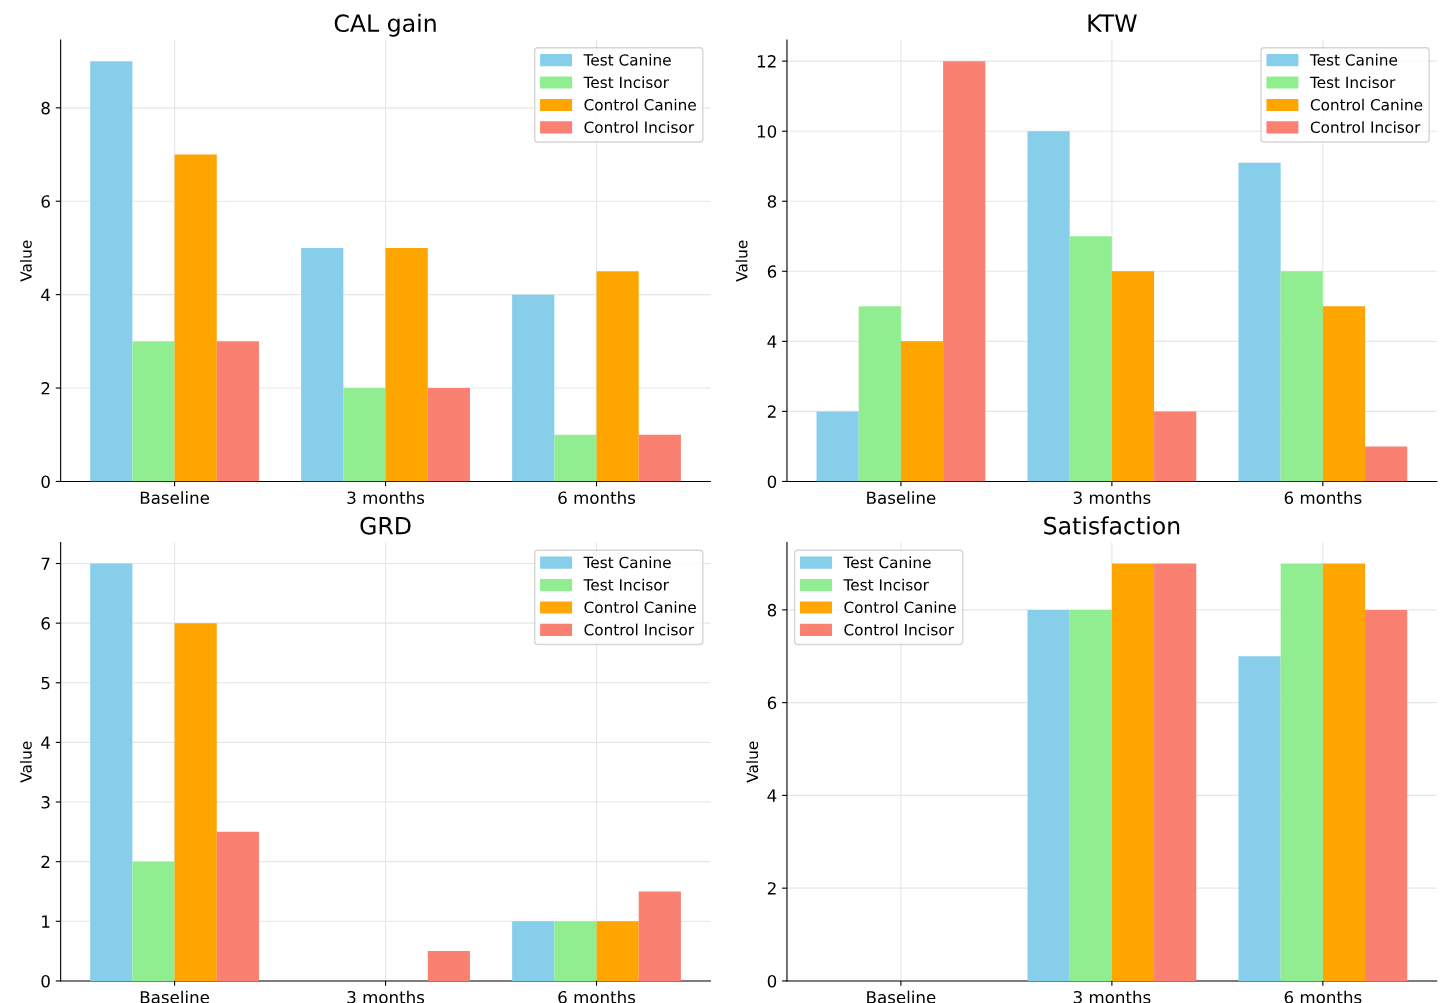 This screenshot has height=1003, width=1444. What do you see at coordinates (45, 563) in the screenshot?
I see `y-tick-label: 7` at bounding box center [45, 563].